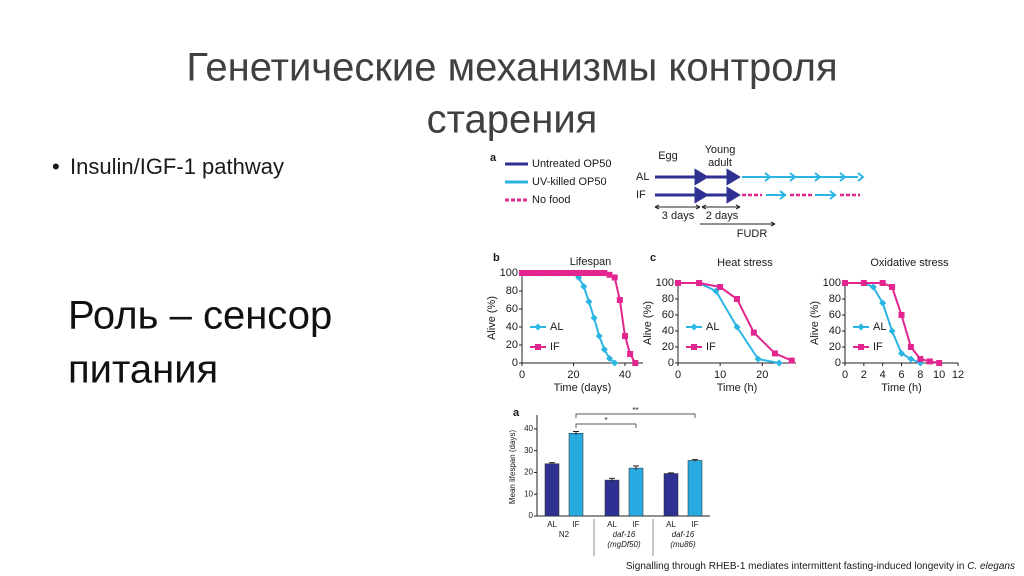 This screenshot has width=1024, height=576. Describe the element at coordinates (572, 164) in the screenshot. I see `legend-label: Untreated OP50` at that location.